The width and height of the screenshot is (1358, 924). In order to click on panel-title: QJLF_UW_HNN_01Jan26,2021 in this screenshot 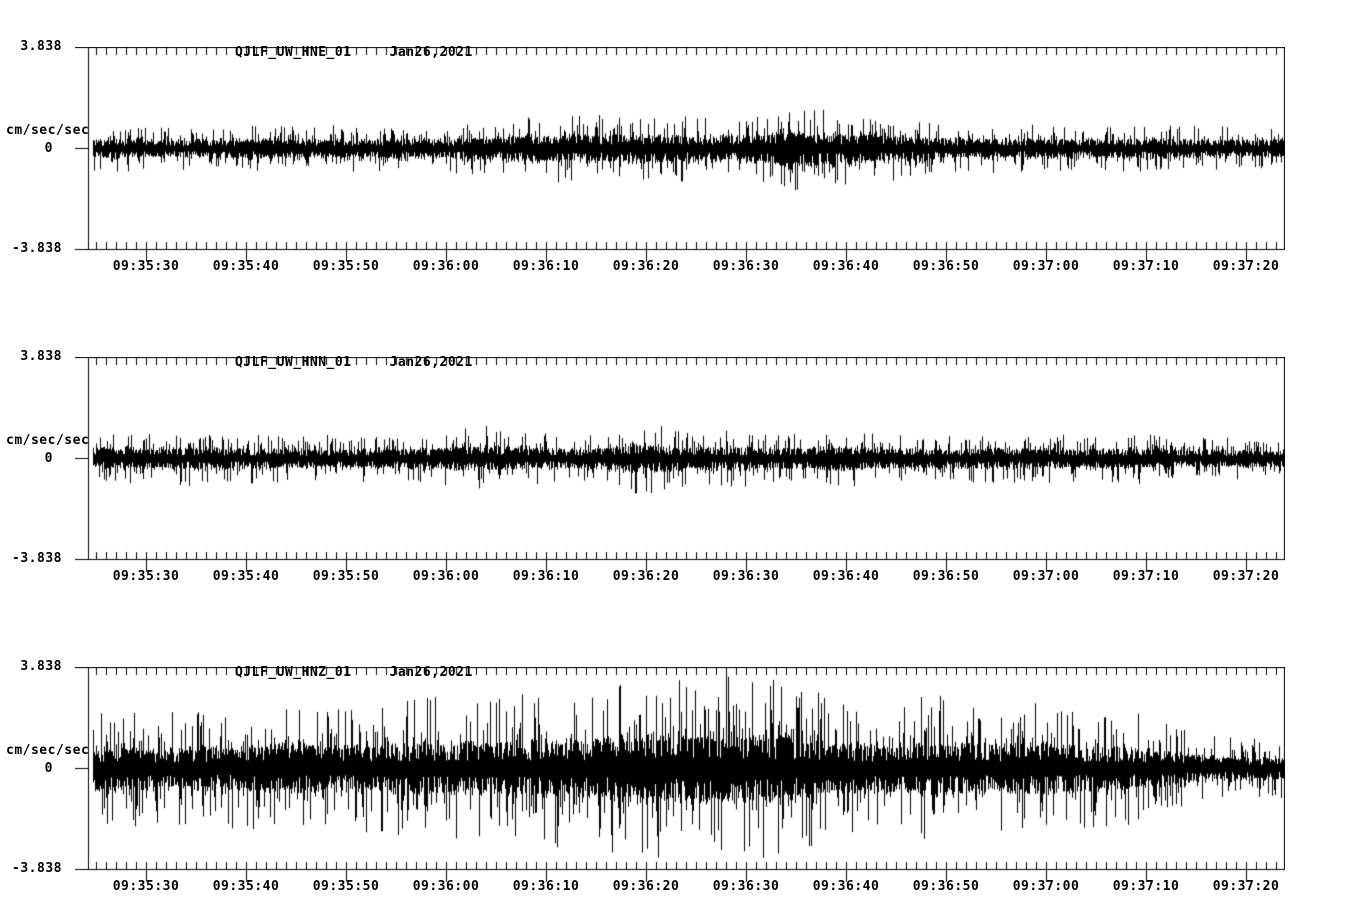, I will do `click(329, 355)`.